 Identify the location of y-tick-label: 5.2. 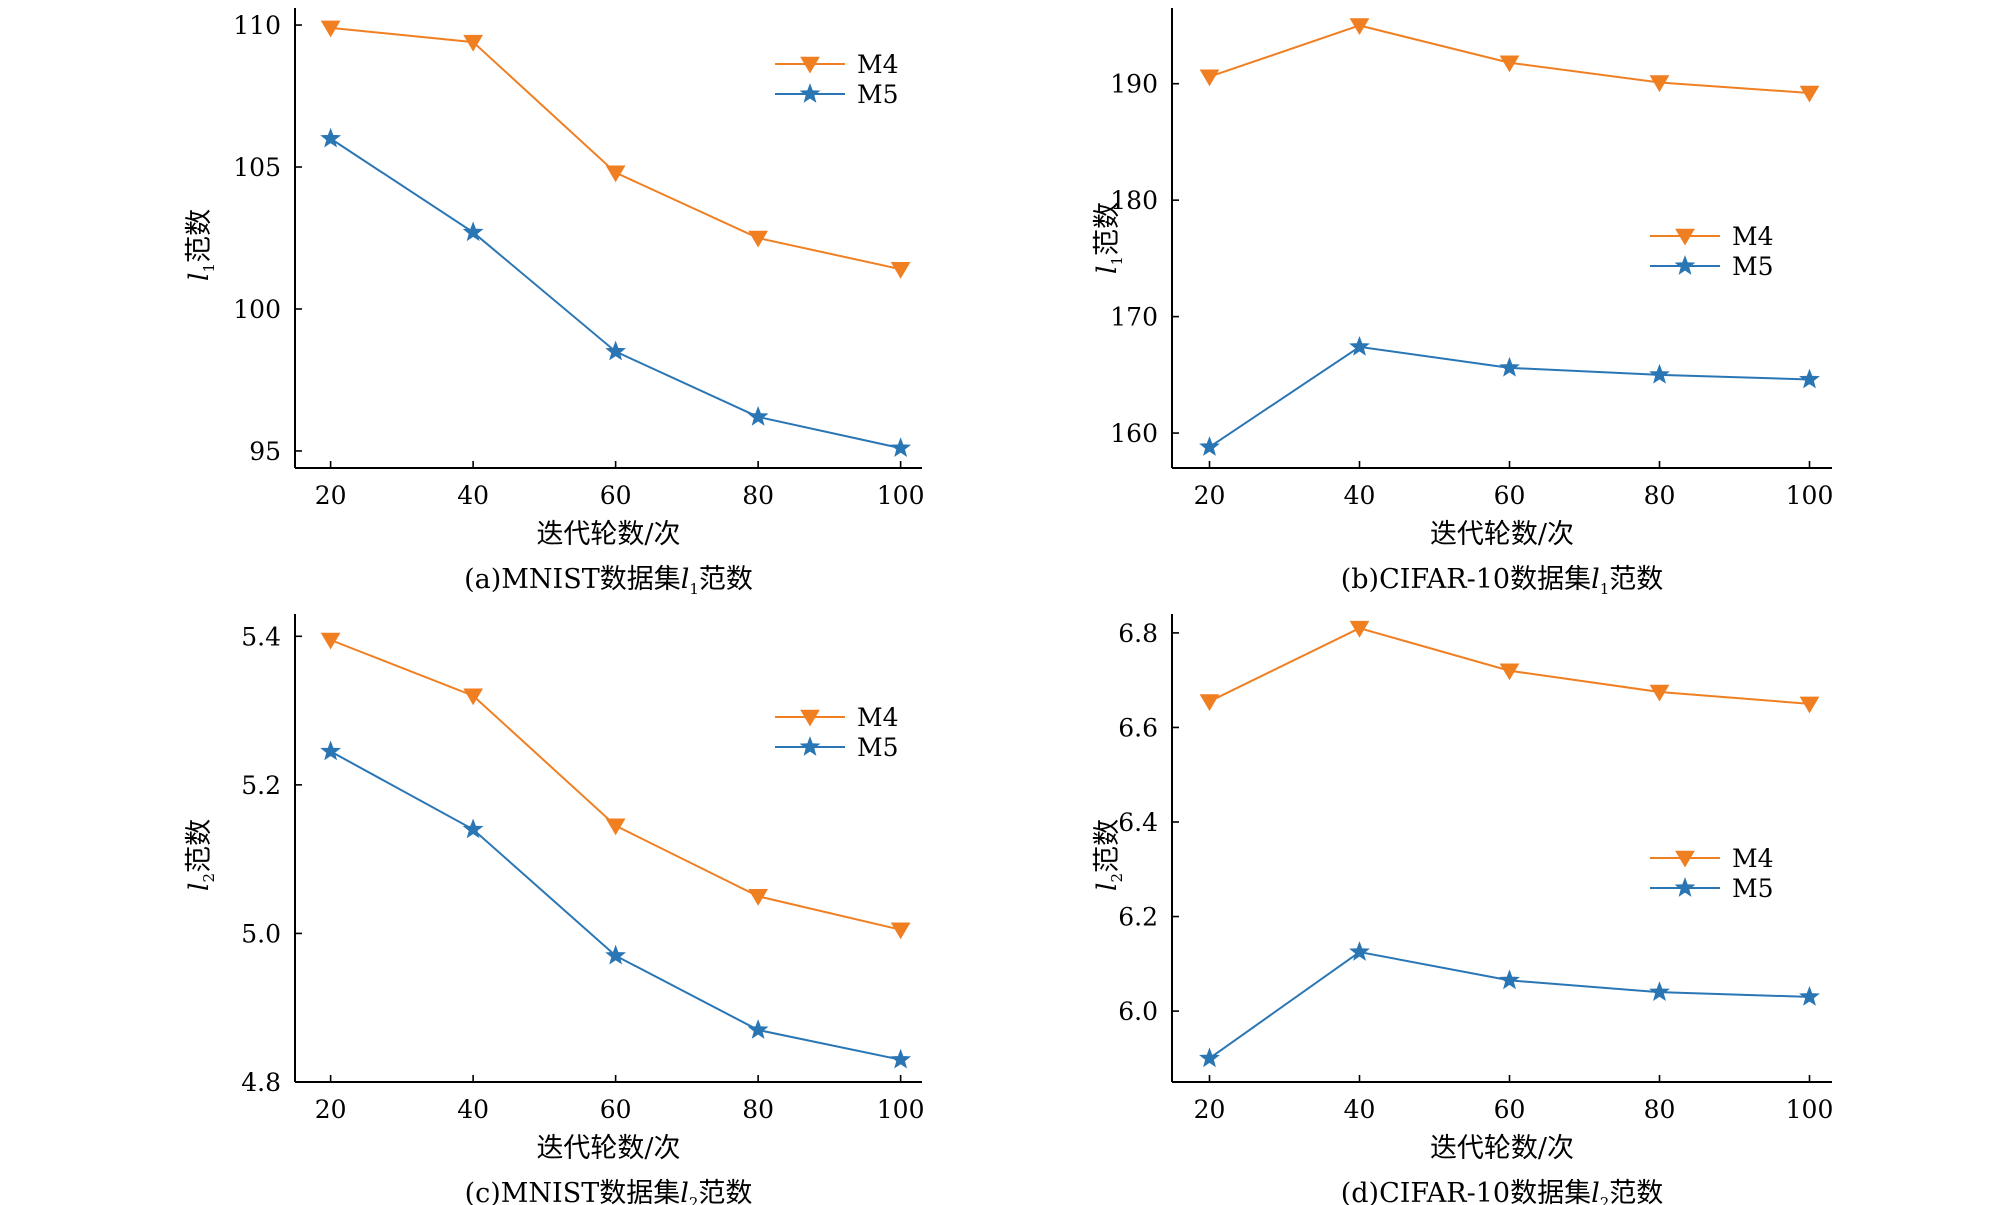
(261, 785).